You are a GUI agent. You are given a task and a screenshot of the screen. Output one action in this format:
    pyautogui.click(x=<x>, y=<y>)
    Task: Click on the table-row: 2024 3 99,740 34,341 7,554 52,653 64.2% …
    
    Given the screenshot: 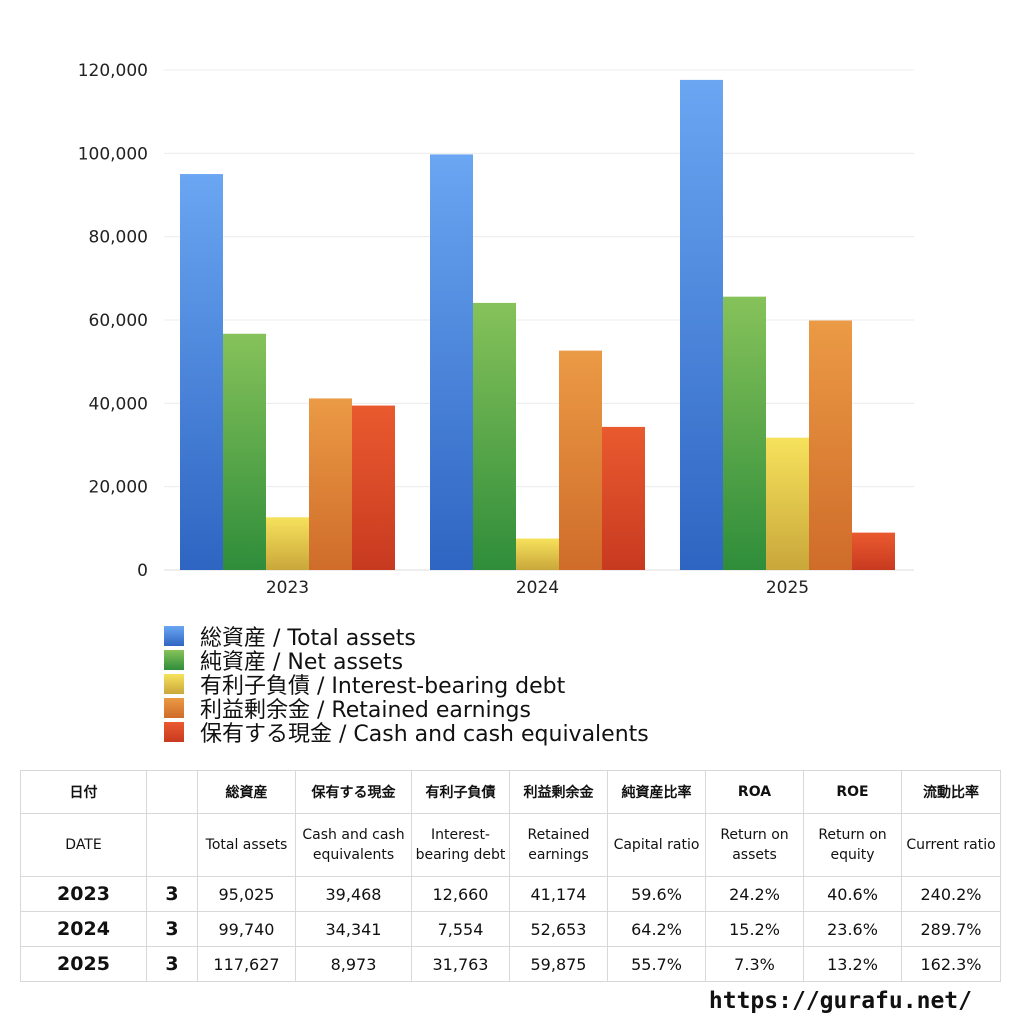 What is the action you would take?
    pyautogui.click(x=510, y=929)
    